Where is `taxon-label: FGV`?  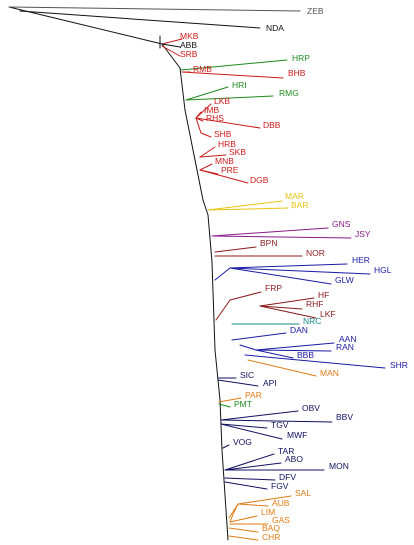
taxon-label: FGV is located at coordinates (280, 486).